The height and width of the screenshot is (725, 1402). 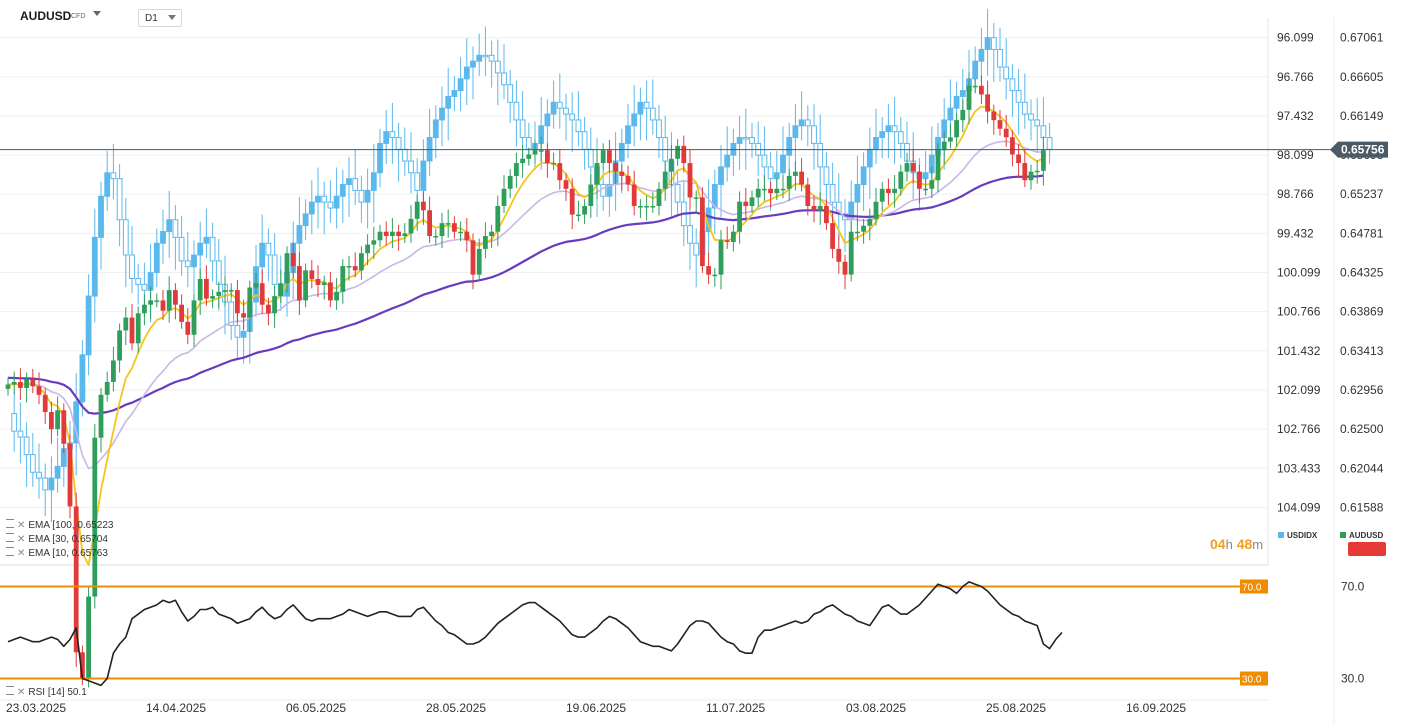 I want to click on legend-rsi: ✕ RSI [14] 50.1, so click(x=46, y=692).